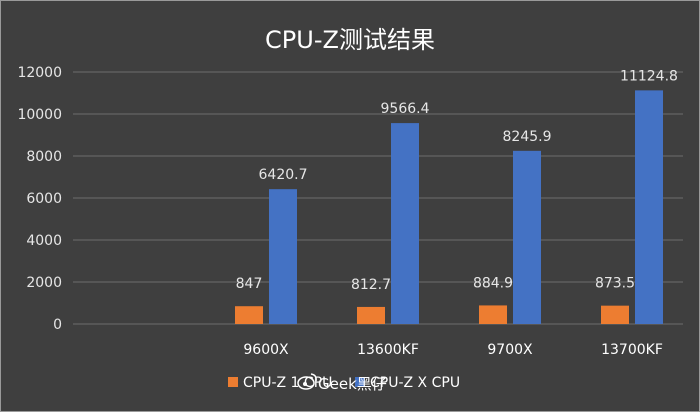 The width and height of the screenshot is (700, 412). I want to click on y-axis-ticks: 0 2000 4000 6000 8000 10000 12000, so click(39, 199).